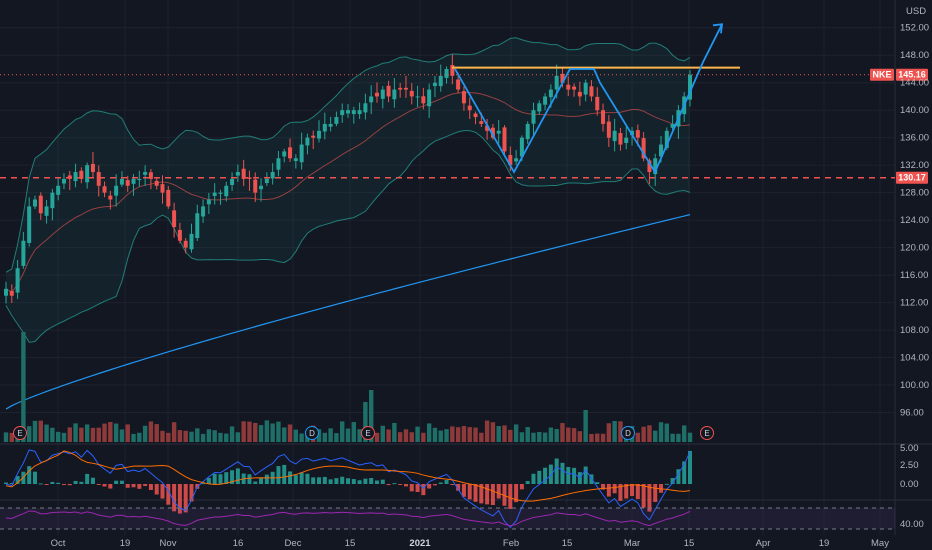 The height and width of the screenshot is (550, 932). What do you see at coordinates (882, 74) in the screenshot?
I see `symbol-badge` at bounding box center [882, 74].